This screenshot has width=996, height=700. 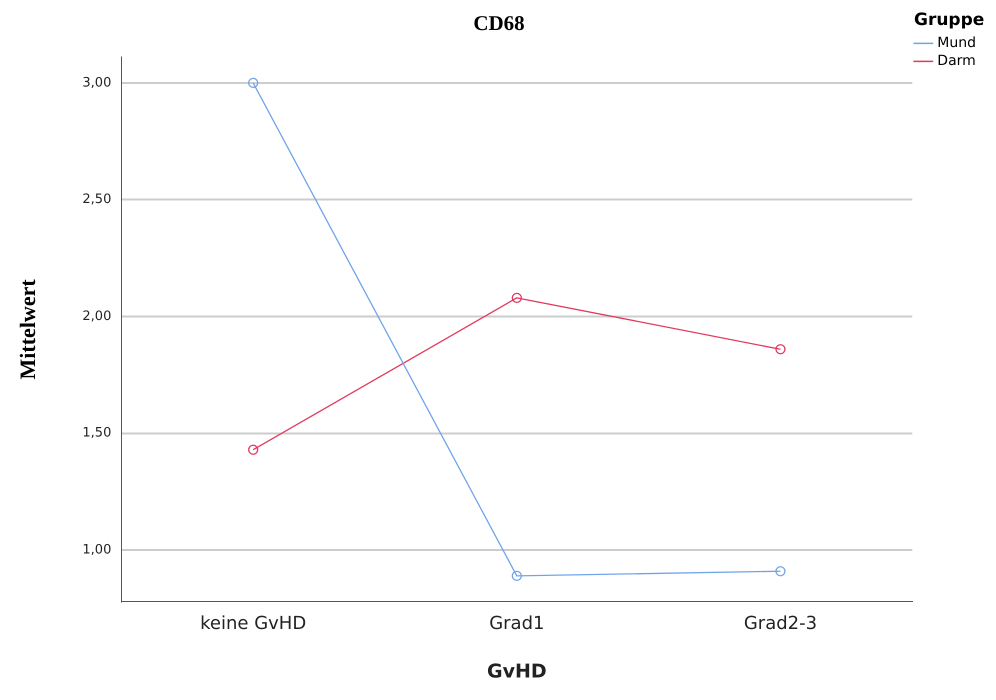 I want to click on legend-label: Darm, so click(x=956, y=61).